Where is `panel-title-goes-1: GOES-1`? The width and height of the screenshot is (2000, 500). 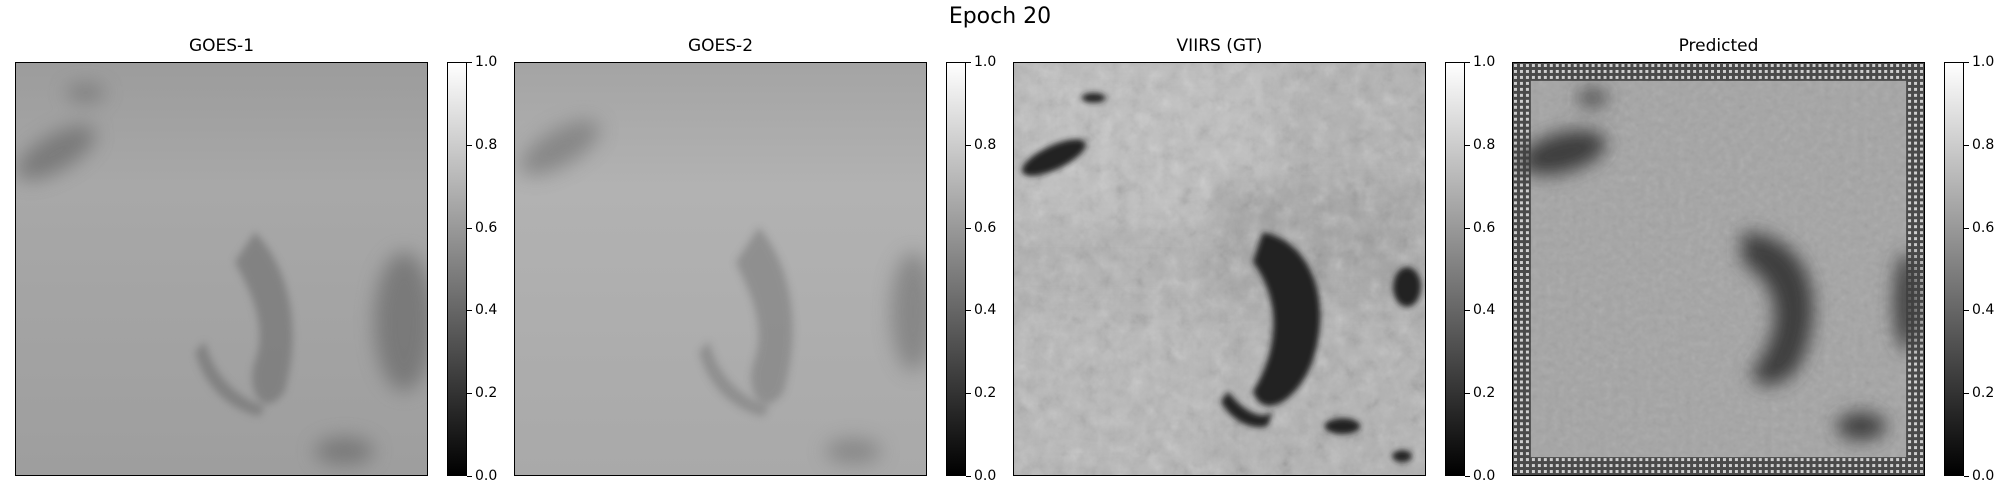 panel-title-goes-1: GOES-1 is located at coordinates (221, 46).